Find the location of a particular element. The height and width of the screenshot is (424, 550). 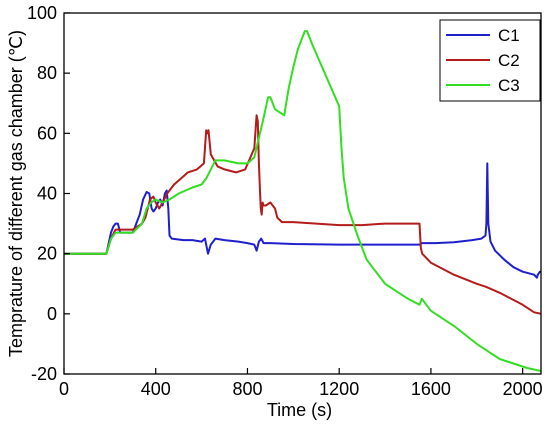

legend-label-c2: C2 is located at coordinates (509, 60).